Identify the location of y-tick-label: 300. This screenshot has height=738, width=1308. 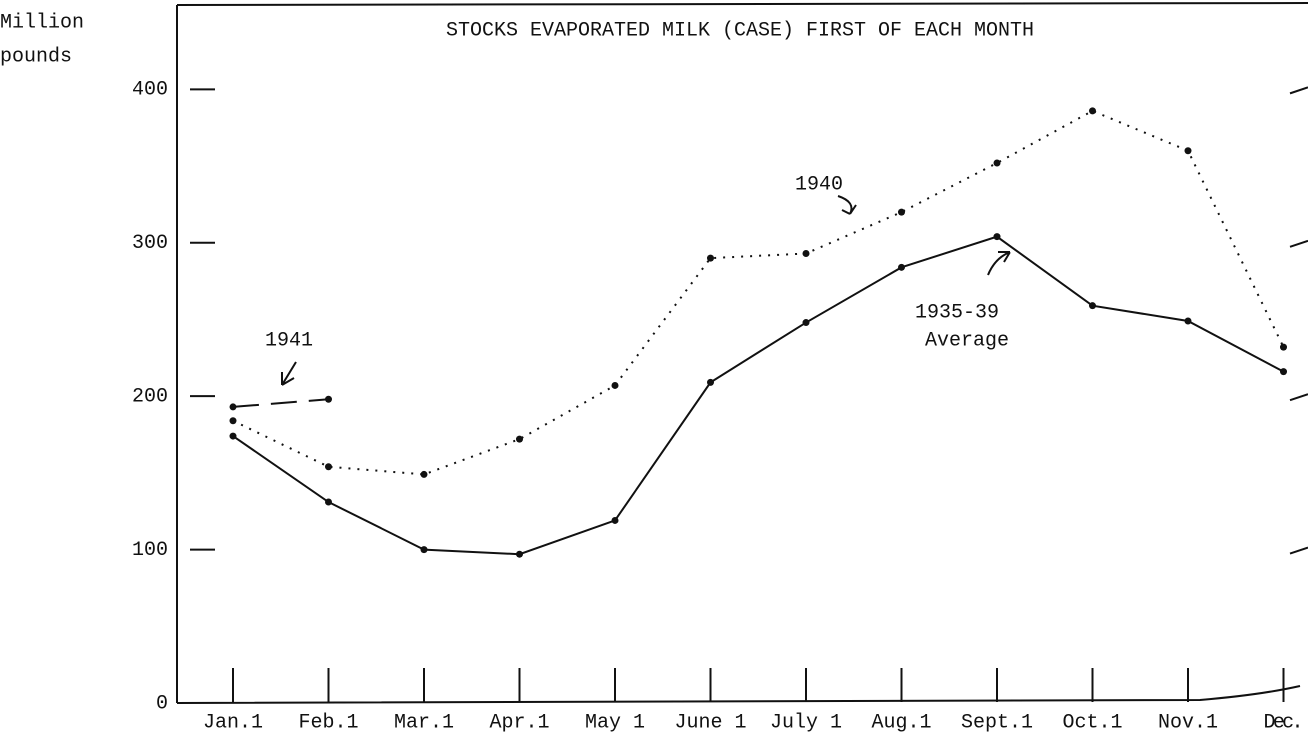
(150, 243).